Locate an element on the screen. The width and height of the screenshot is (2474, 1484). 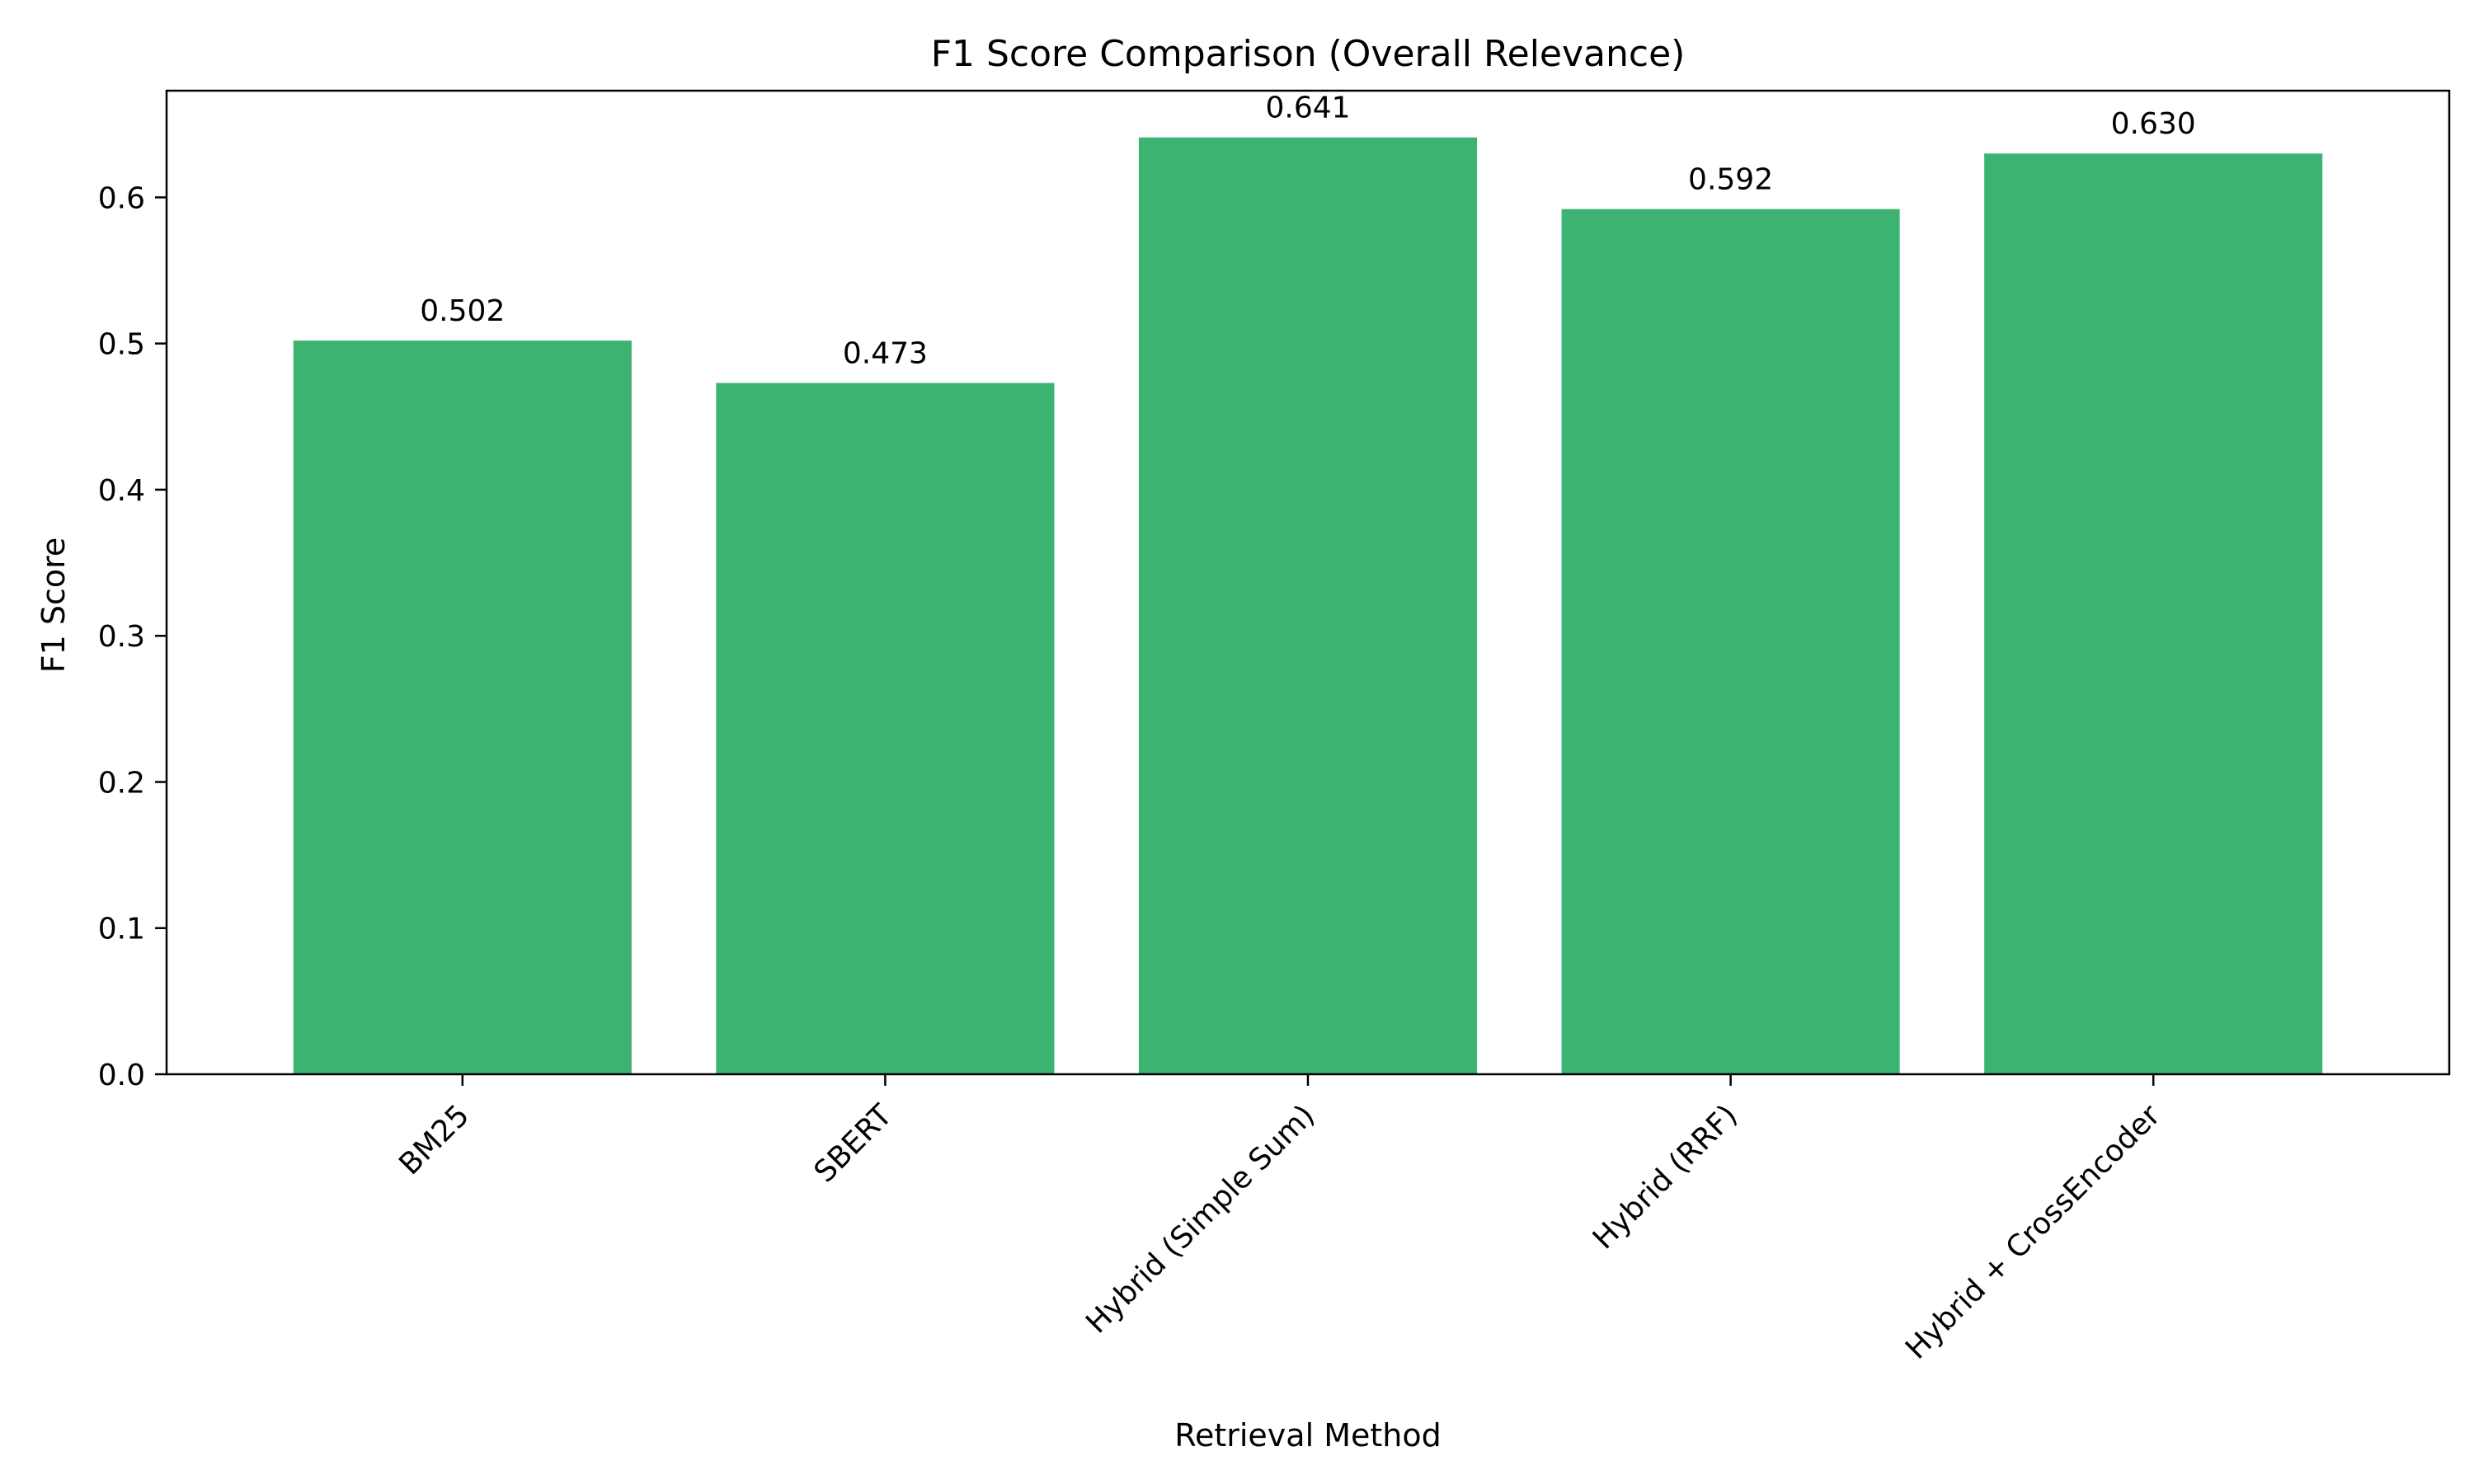
y-tick-label-0: 0.0 is located at coordinates (121, 1075).